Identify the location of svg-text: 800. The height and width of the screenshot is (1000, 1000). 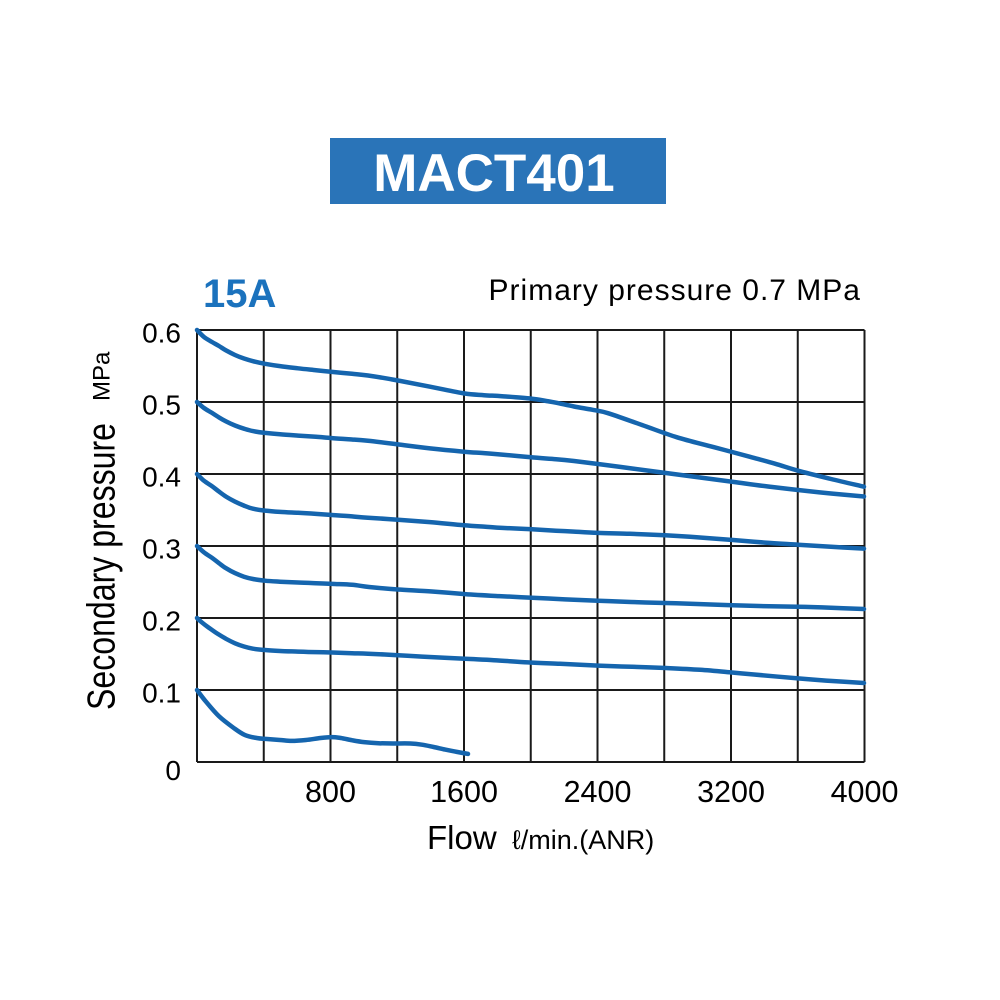
(330, 792).